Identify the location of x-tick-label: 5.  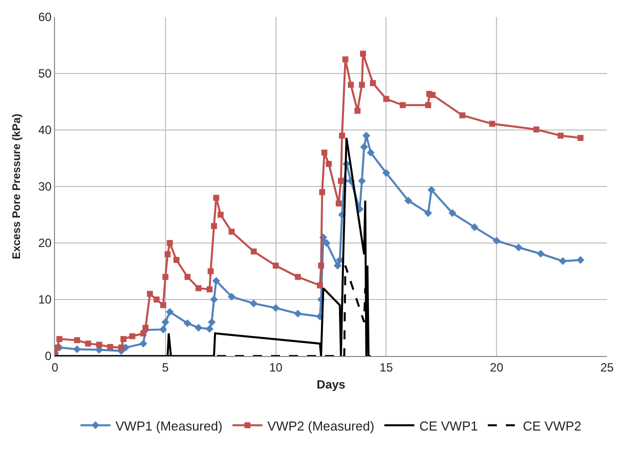
(166, 367).